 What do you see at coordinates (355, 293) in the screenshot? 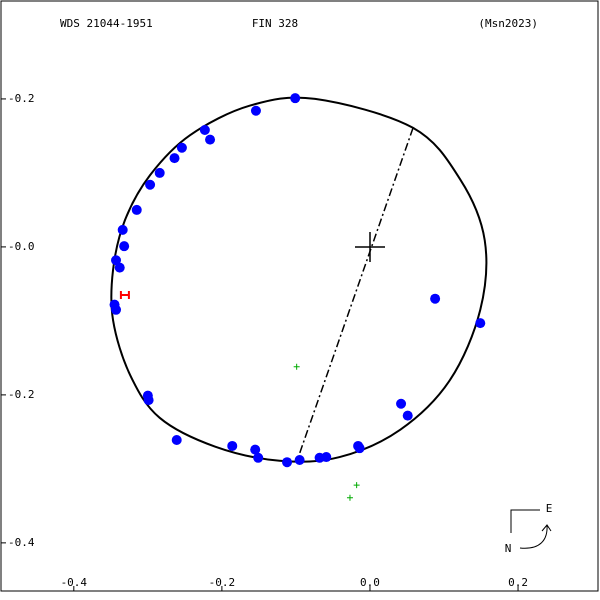
I see `line-of-nodes` at bounding box center [355, 293].